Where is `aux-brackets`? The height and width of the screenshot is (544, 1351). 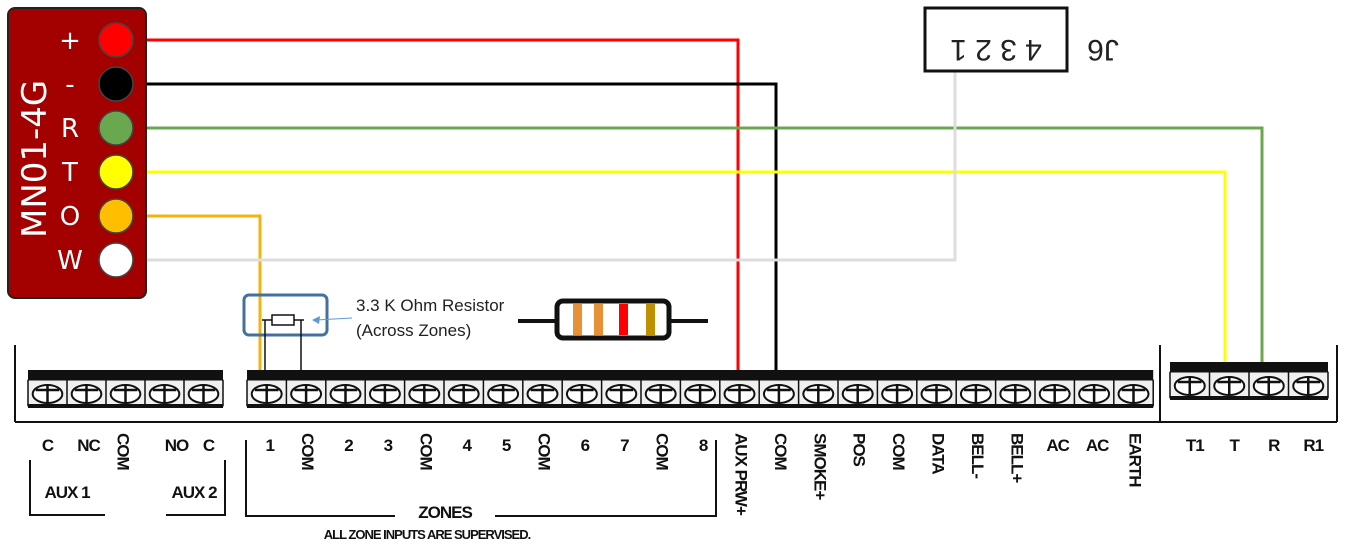 aux-brackets is located at coordinates (127, 488).